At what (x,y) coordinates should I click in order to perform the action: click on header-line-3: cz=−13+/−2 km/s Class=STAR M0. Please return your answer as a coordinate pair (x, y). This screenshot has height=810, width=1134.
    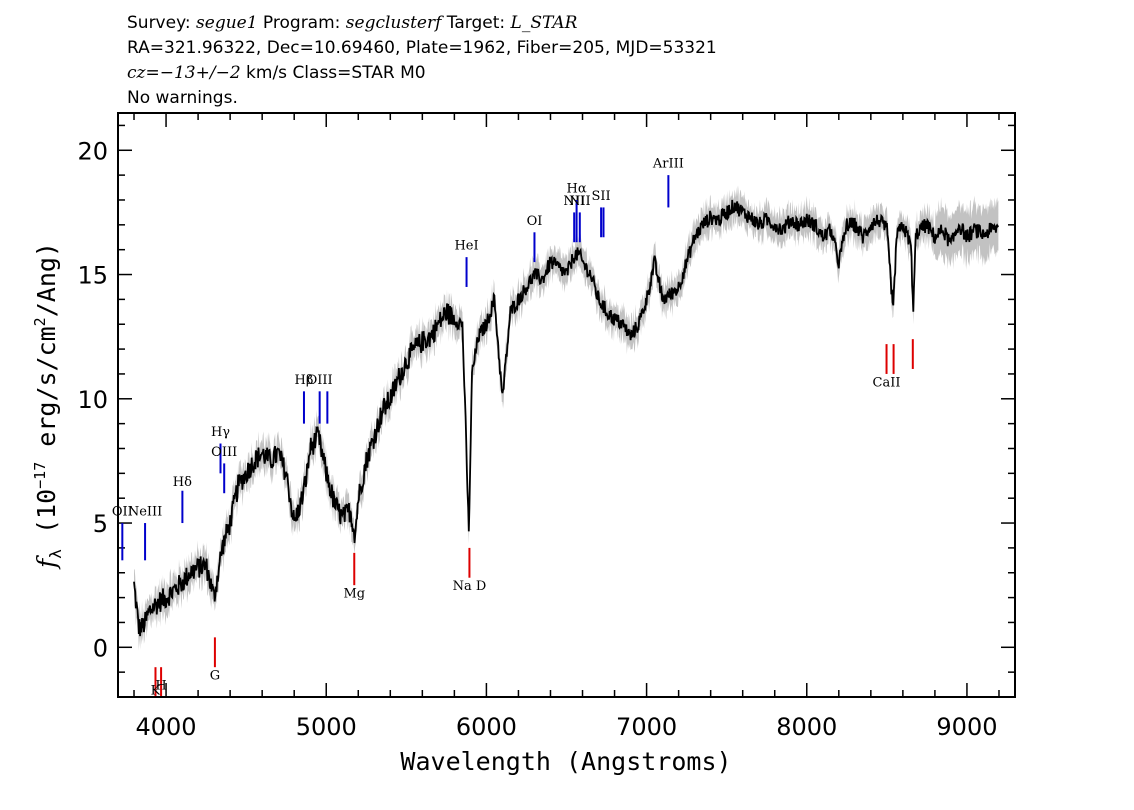
    Looking at the image, I should click on (276, 73).